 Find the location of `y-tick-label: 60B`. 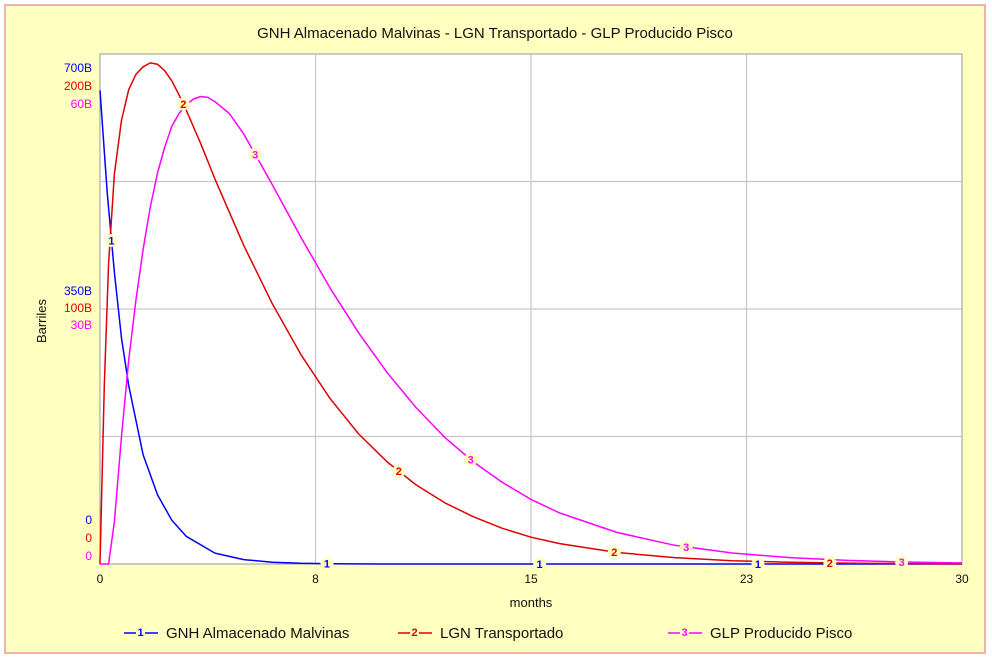

y-tick-label: 60B is located at coordinates (81, 104).